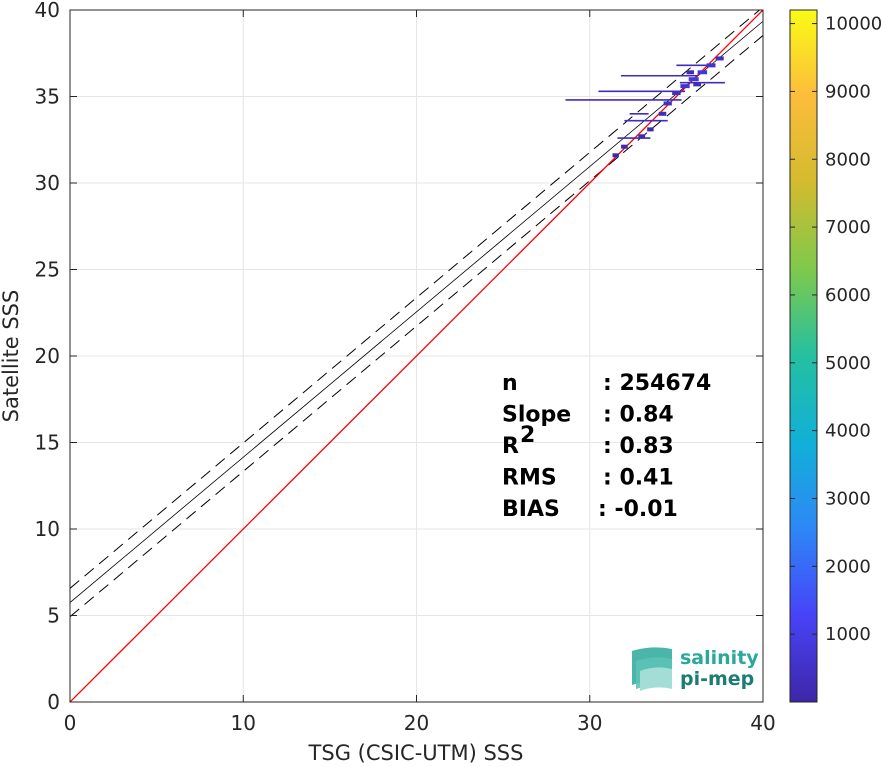  What do you see at coordinates (416, 753) in the screenshot?
I see `x-axis-label: TSG (CSIC-UTM) SSS` at bounding box center [416, 753].